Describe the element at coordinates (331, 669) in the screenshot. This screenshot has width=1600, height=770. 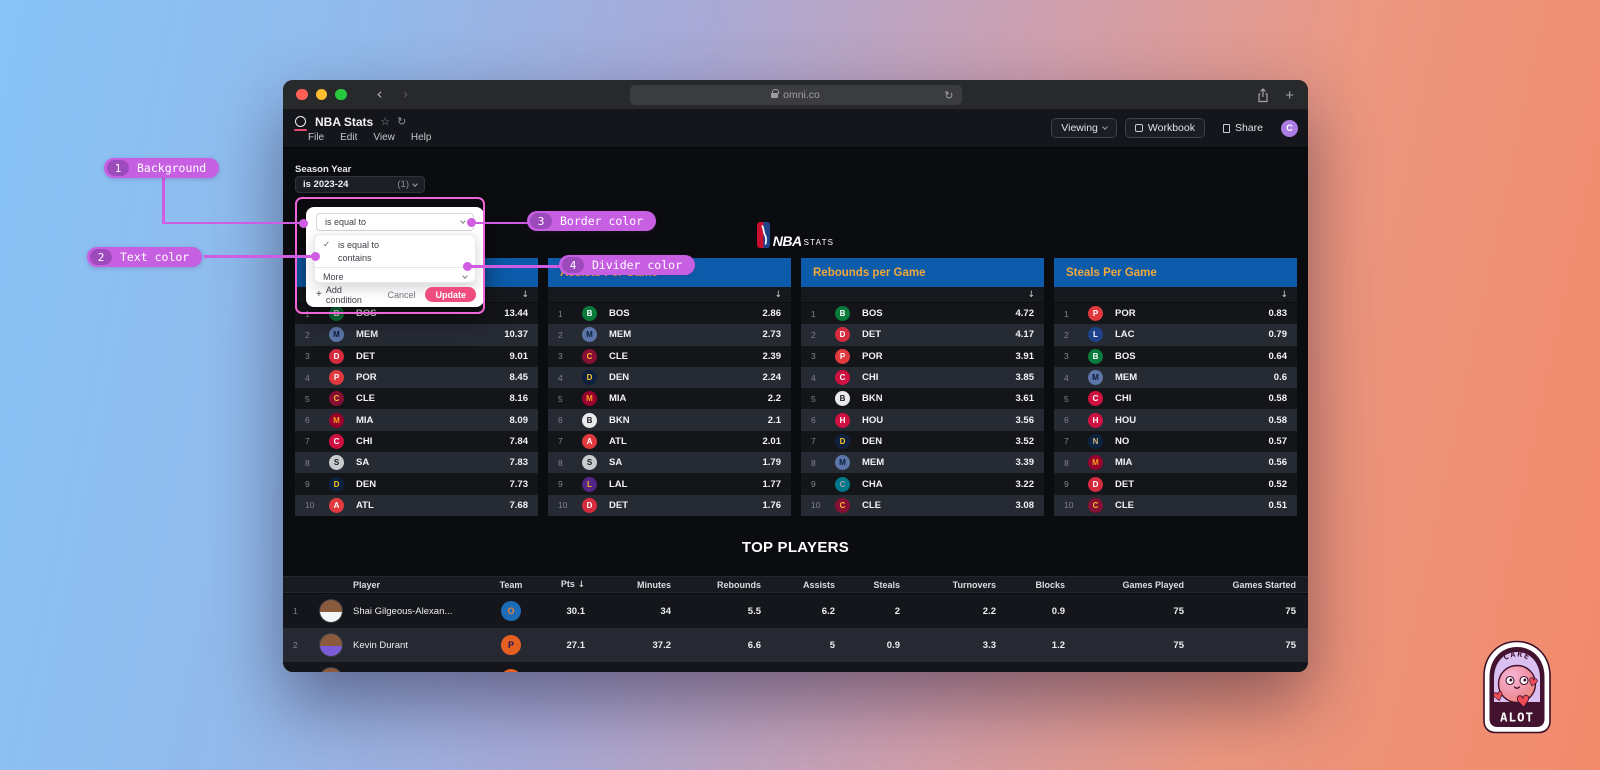
I see `player-avatar` at that location.